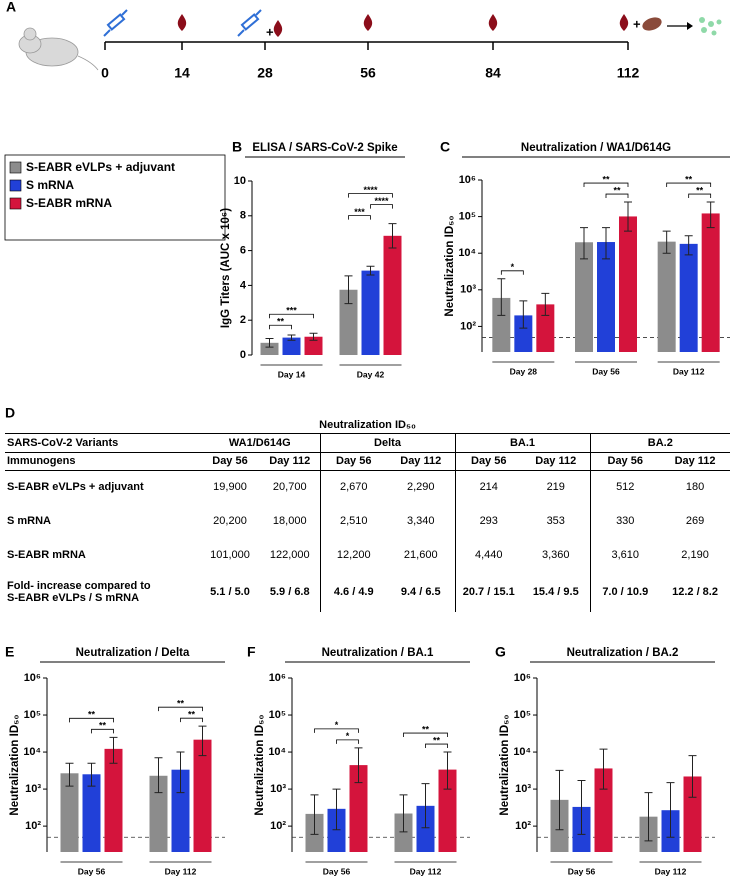 The height and width of the screenshot is (877, 737). What do you see at coordinates (522, 443) in the screenshot?
I see `table-cell: BA.1` at bounding box center [522, 443].